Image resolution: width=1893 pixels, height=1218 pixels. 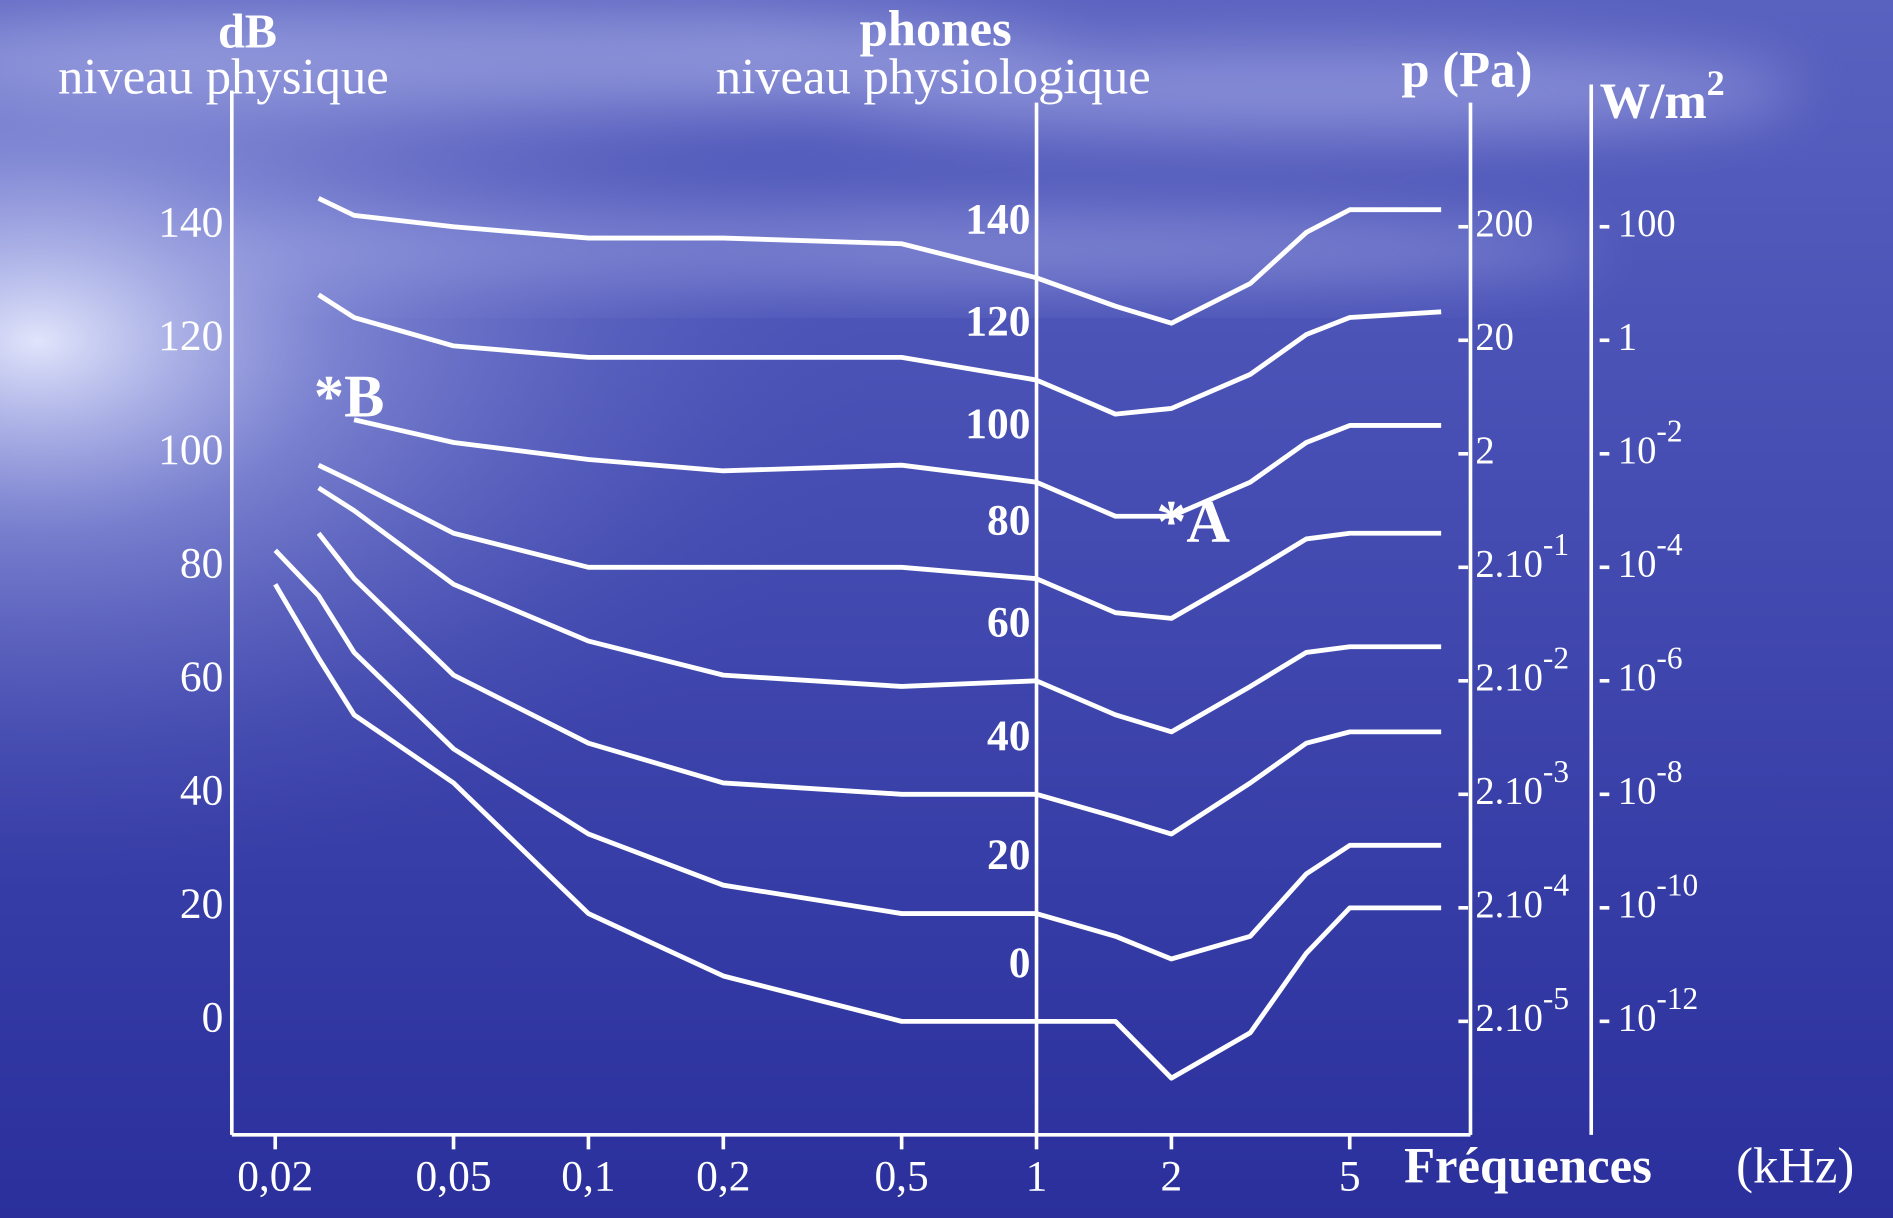 What do you see at coordinates (1716, 83) in the screenshot?
I see `label-exponent: 2` at bounding box center [1716, 83].